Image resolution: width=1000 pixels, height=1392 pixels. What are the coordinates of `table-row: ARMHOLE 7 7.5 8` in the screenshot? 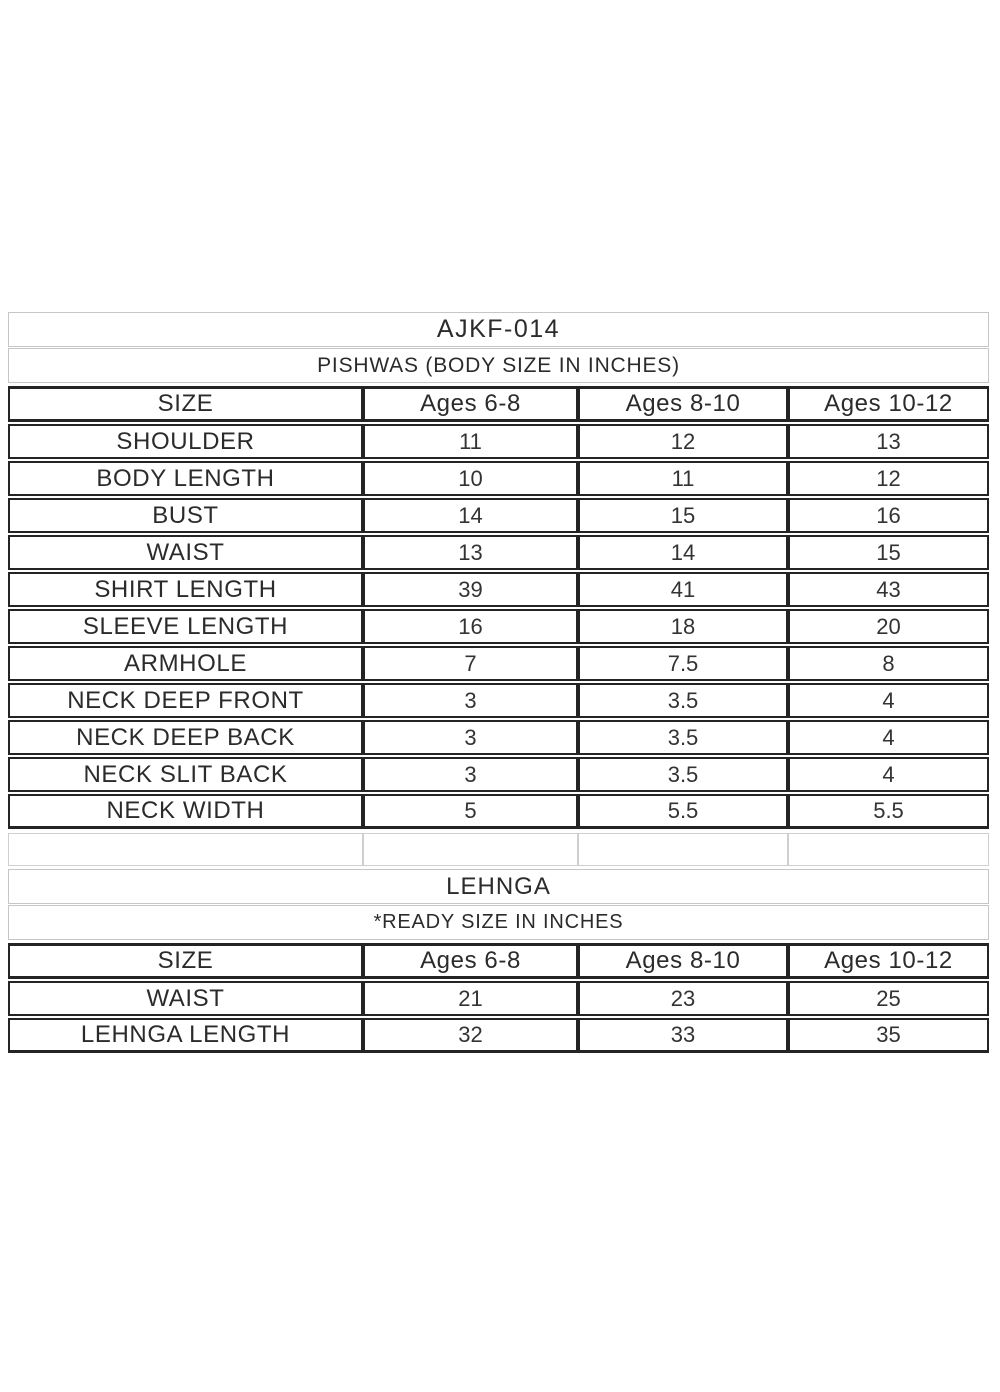 It's located at (498, 663).